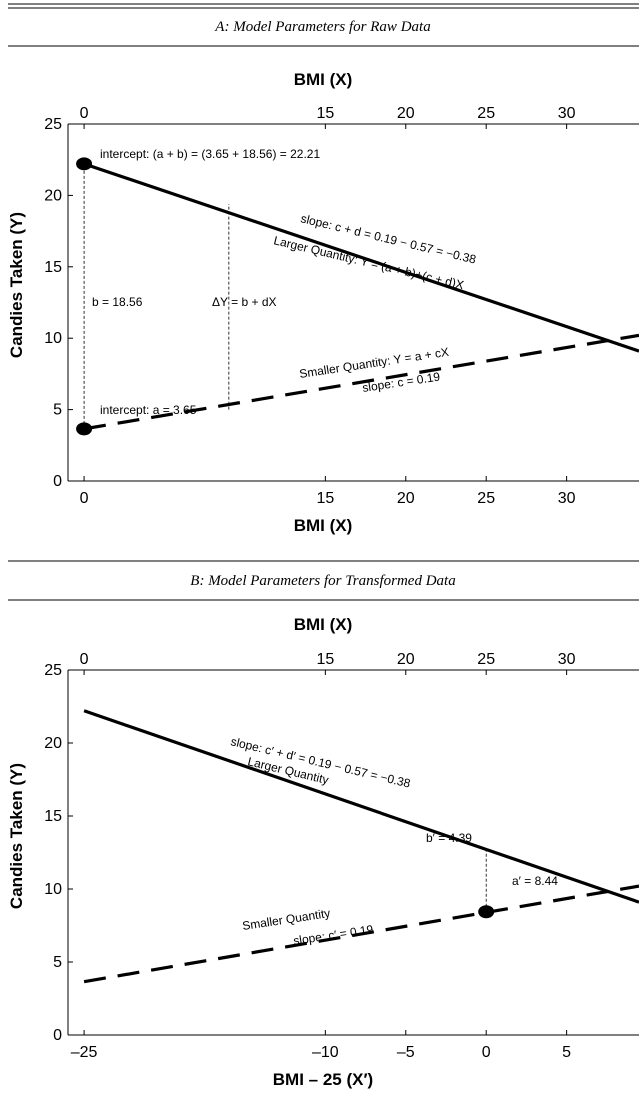 The height and width of the screenshot is (1099, 639). I want to click on a-prime-label: a′ = 8.44, so click(535, 881).